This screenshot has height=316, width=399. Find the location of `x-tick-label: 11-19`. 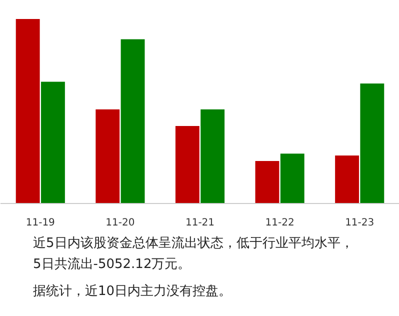

x-tick-label: 11-19 is located at coordinates (40, 223).